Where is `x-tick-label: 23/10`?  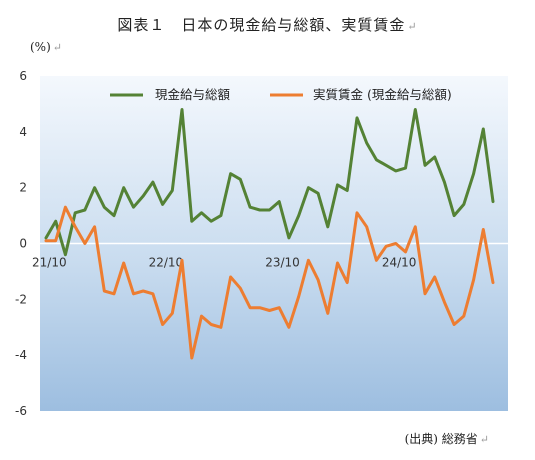 x-tick-label: 23/10 is located at coordinates (282, 263).